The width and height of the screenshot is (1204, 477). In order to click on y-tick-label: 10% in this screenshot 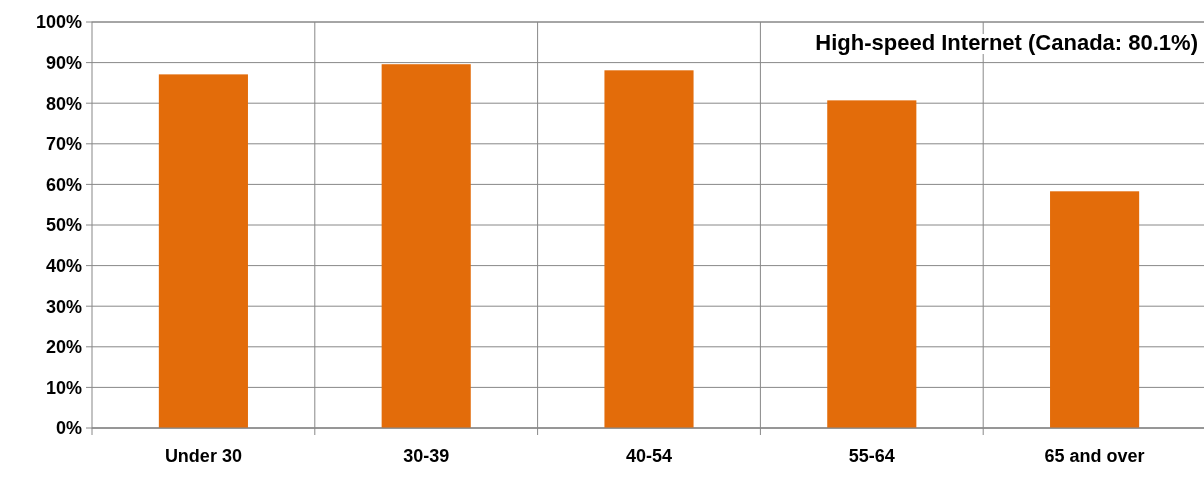, I will do `click(63, 387)`.